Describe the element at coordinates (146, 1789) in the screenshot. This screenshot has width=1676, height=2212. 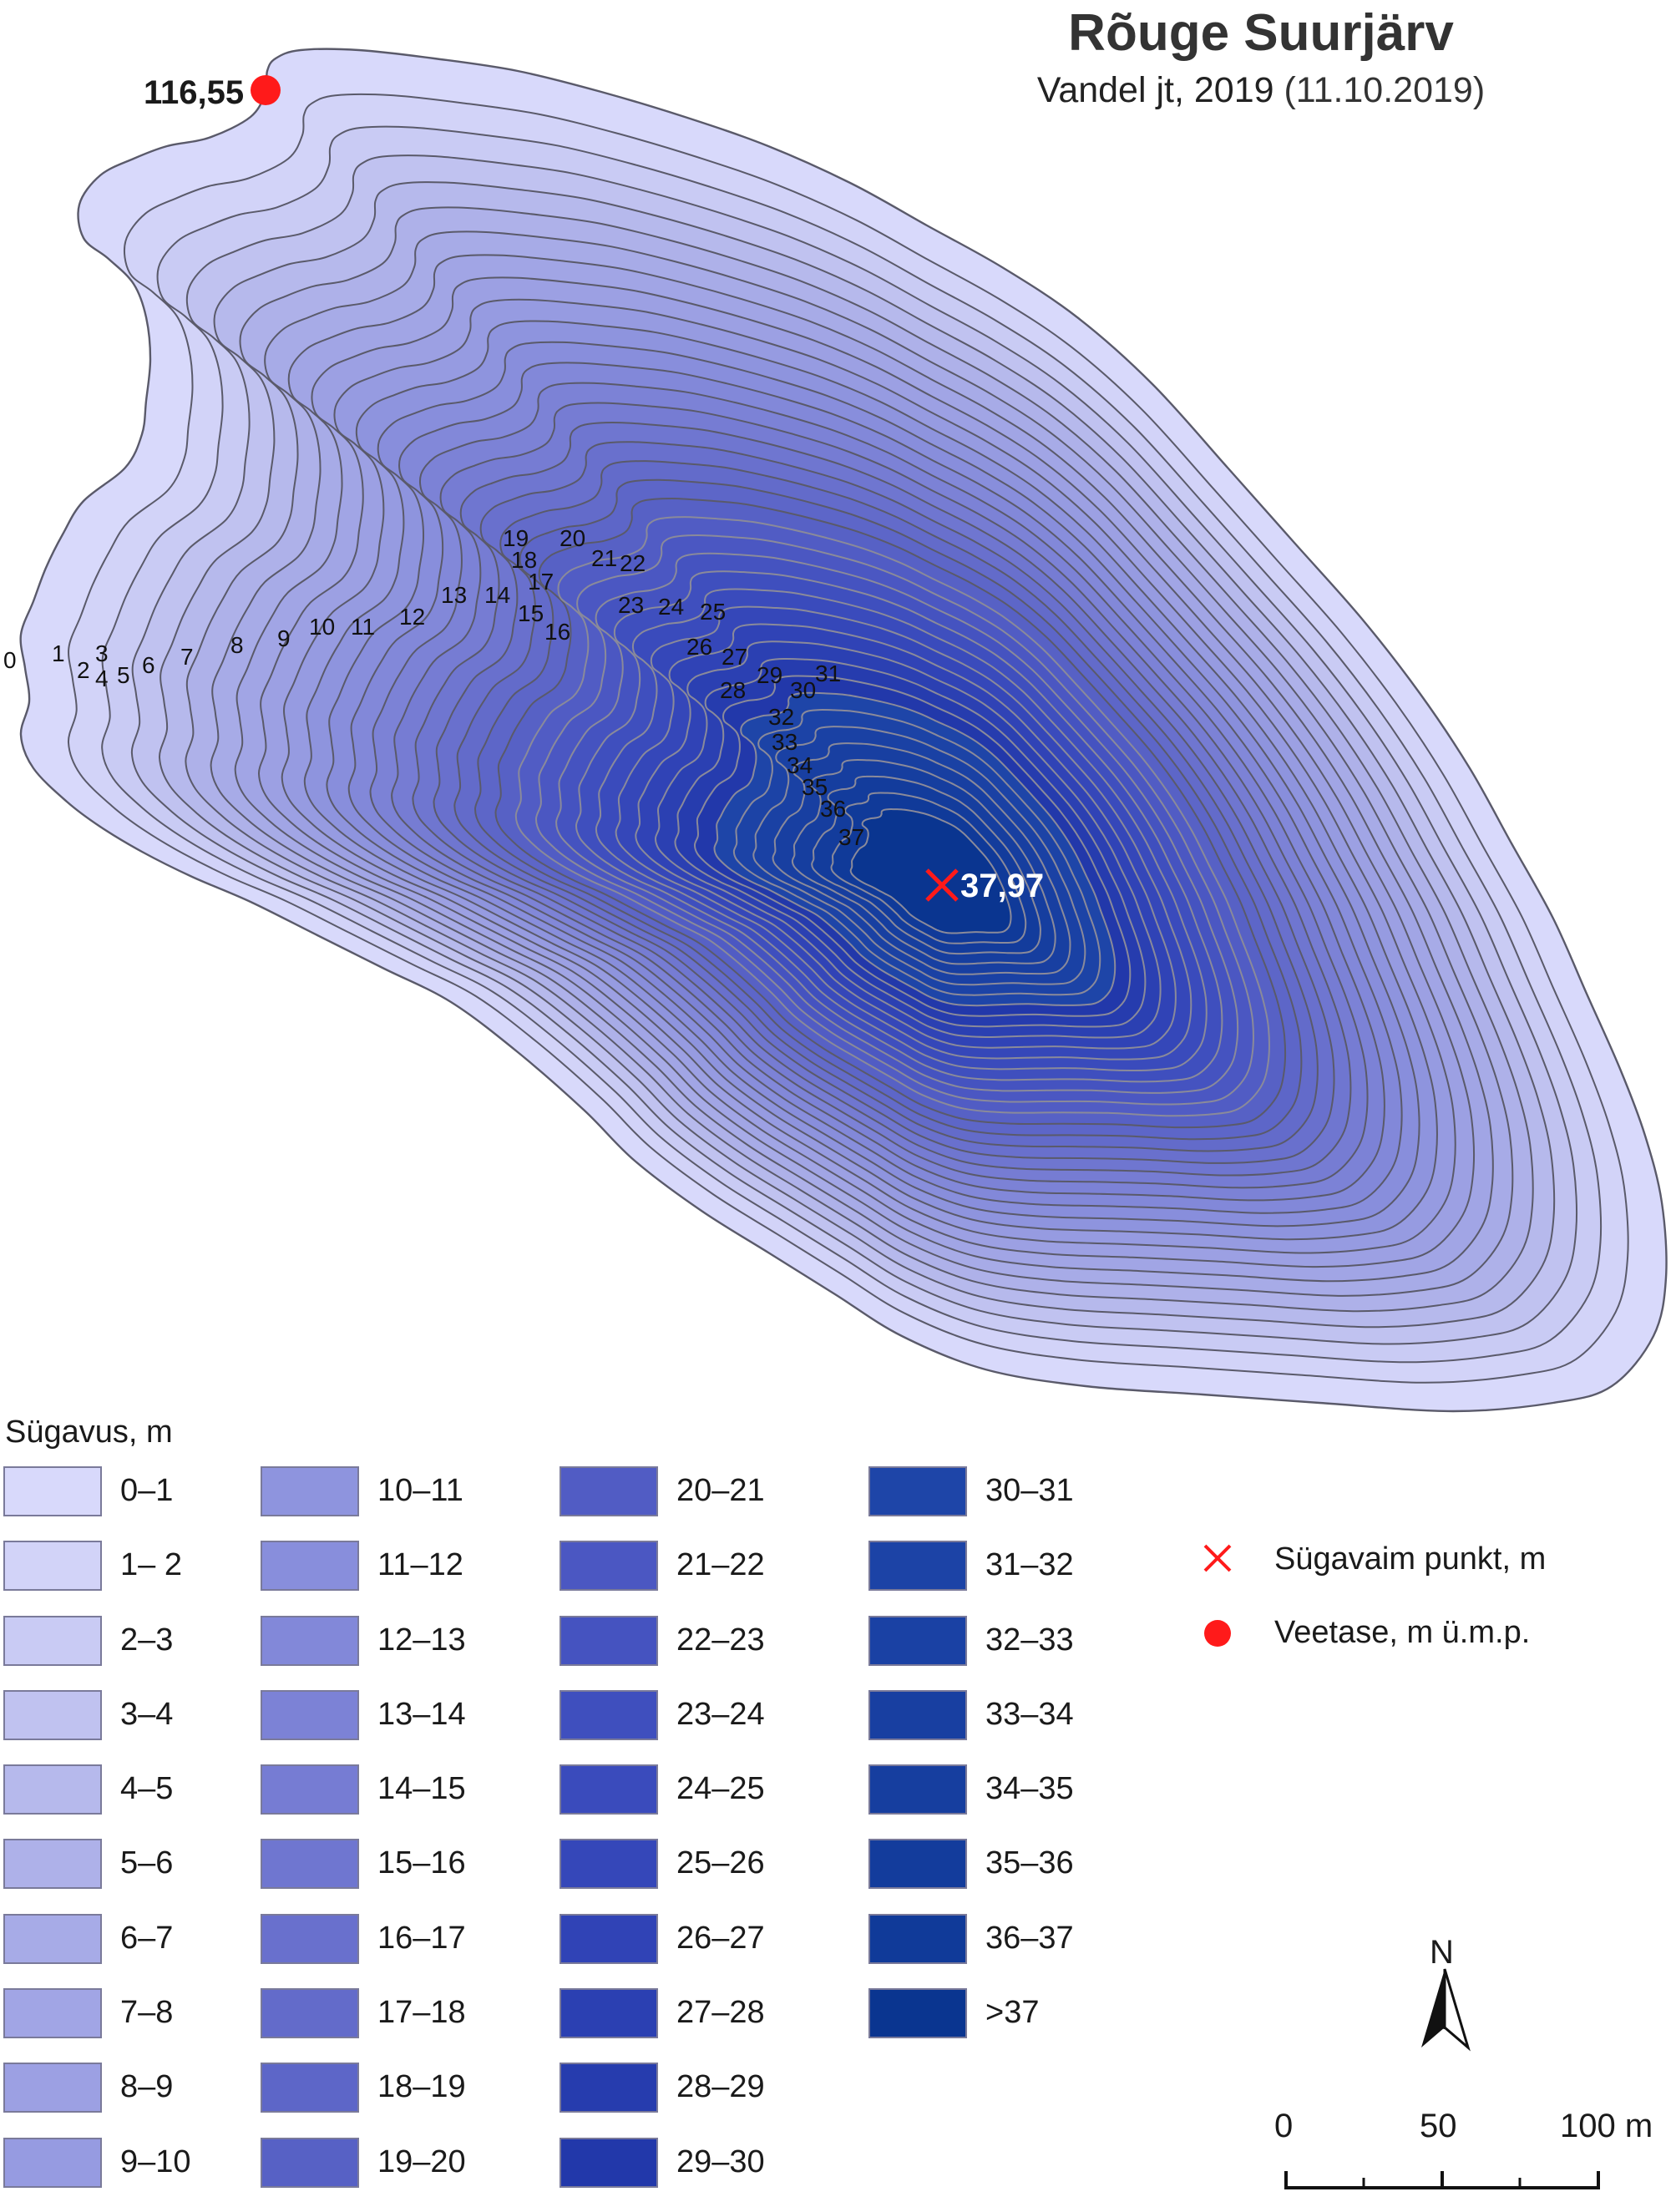
I see `legend-label: 4–5` at that location.